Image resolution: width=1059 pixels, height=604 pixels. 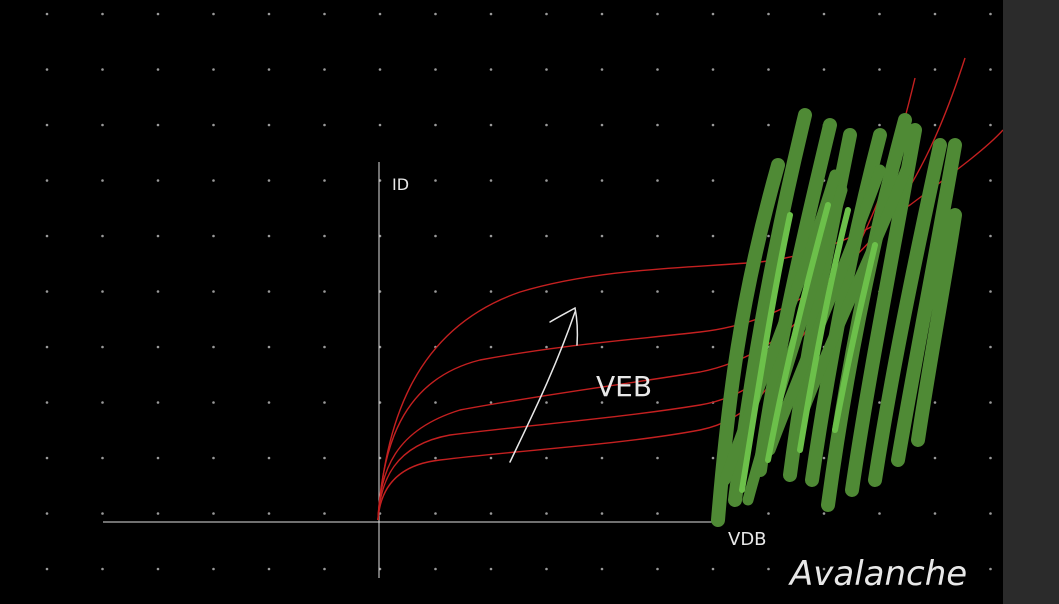 I want to click on scrollbar, so click(x=1031, y=302).